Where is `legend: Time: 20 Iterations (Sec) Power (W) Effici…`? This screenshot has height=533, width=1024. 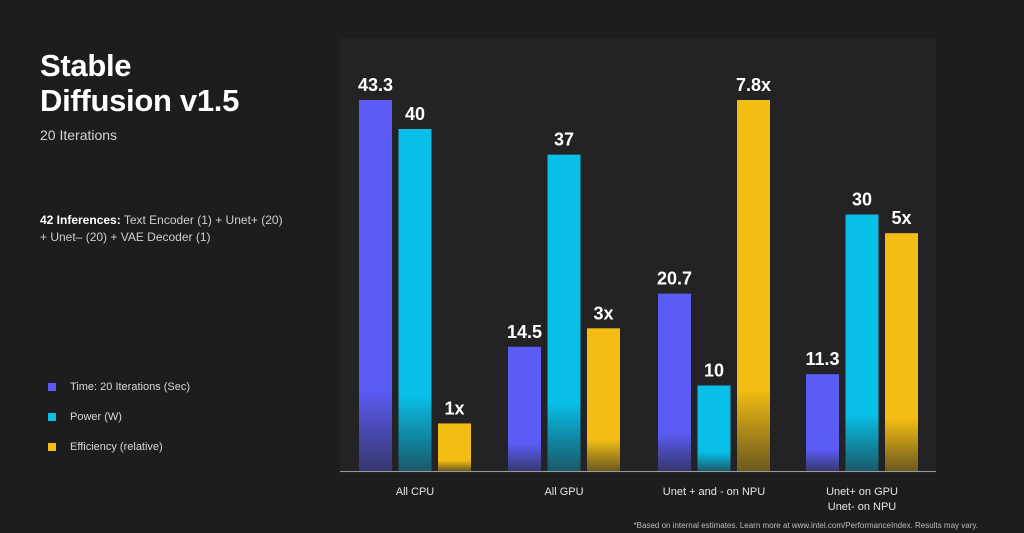 legend: Time: 20 Iterations (Sec) Power (W) Effici… is located at coordinates (119, 417).